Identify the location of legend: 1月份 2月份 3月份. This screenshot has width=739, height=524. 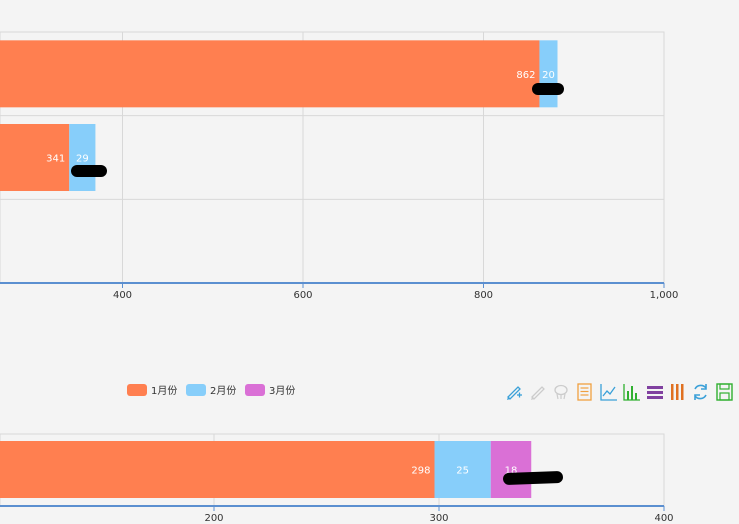
(211, 390).